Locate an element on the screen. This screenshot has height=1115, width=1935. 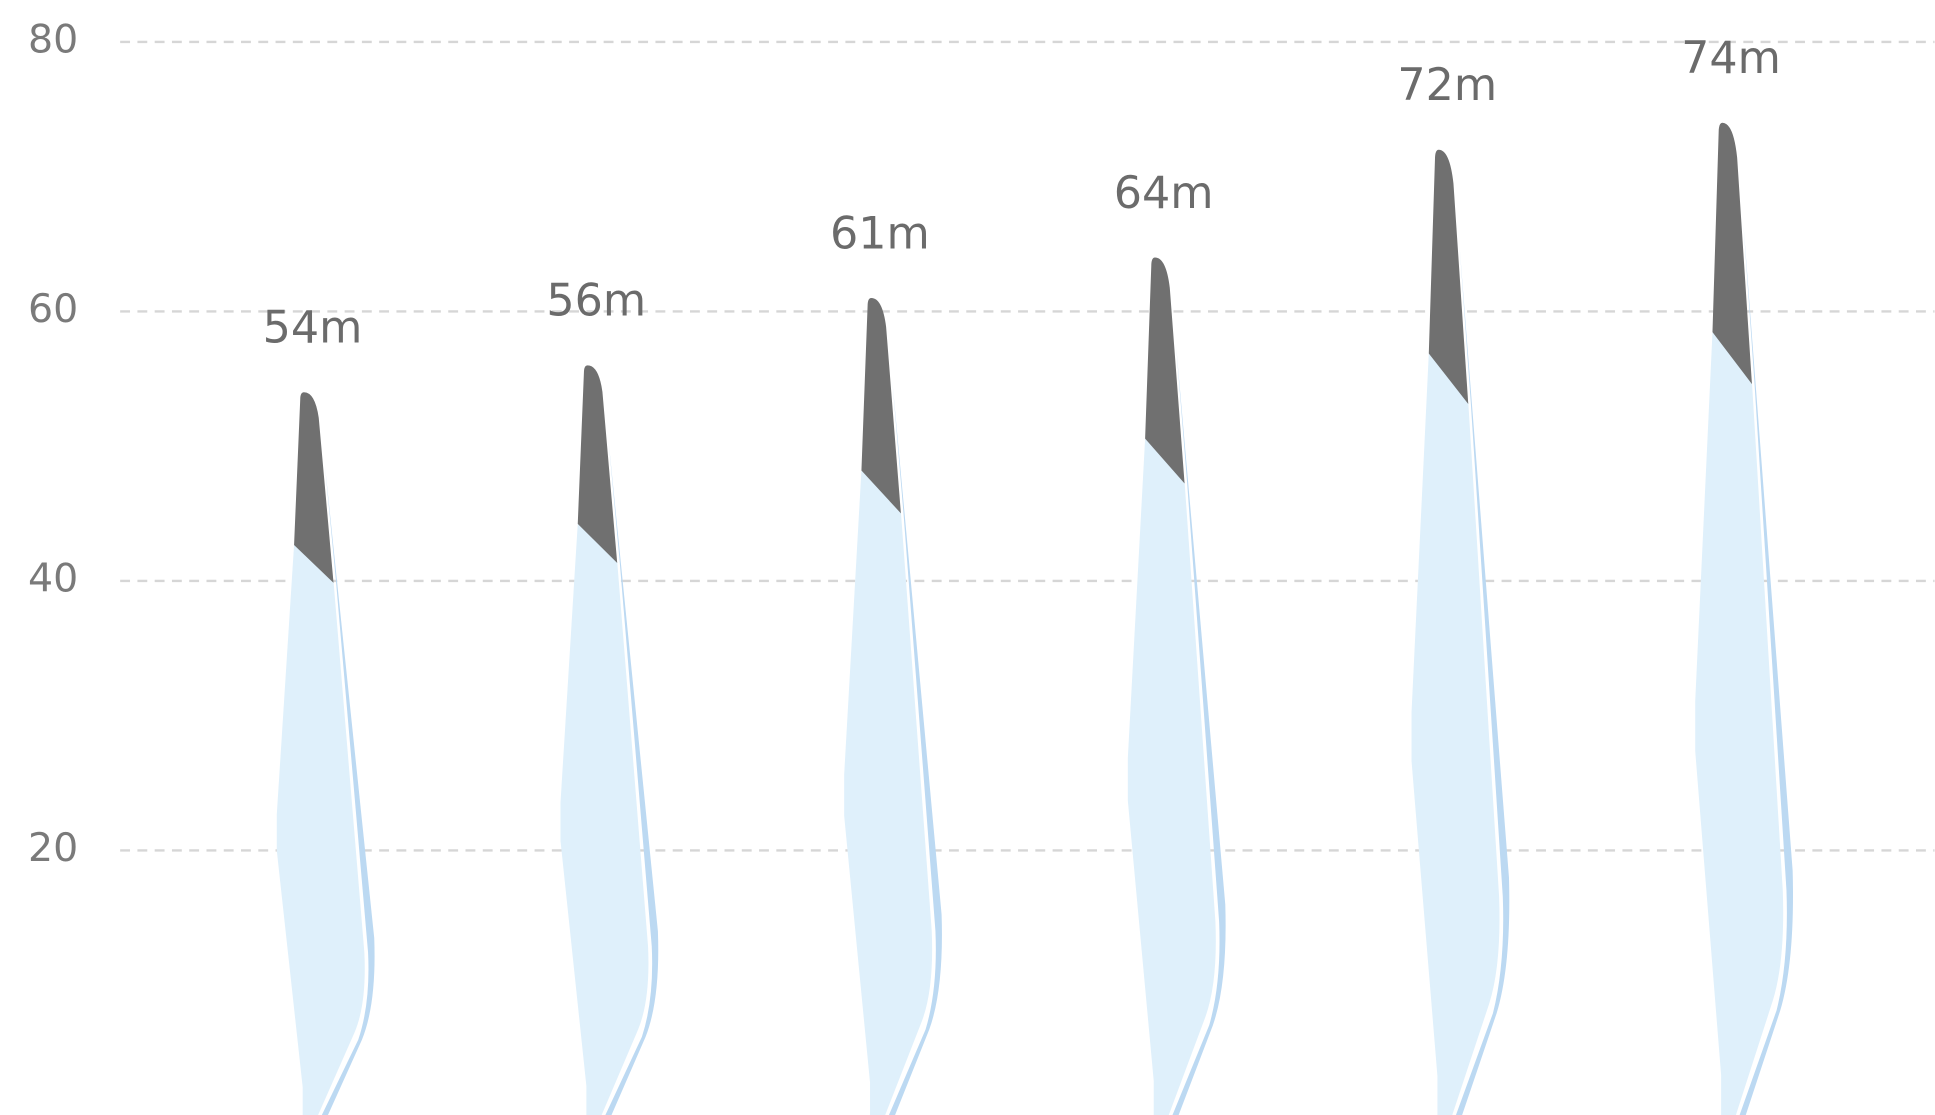
y-tick-label: 60 is located at coordinates (53, 309).